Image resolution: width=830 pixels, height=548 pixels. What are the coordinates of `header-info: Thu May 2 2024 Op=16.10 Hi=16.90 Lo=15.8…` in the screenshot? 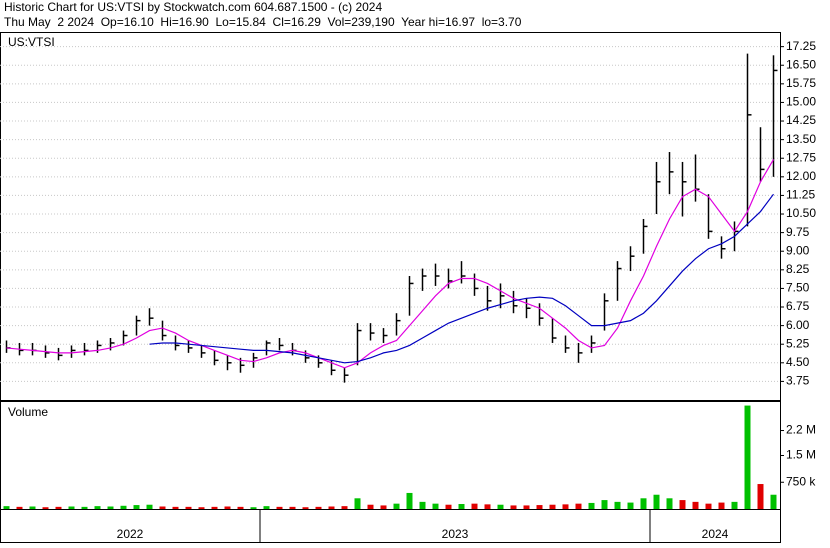 It's located at (263, 22).